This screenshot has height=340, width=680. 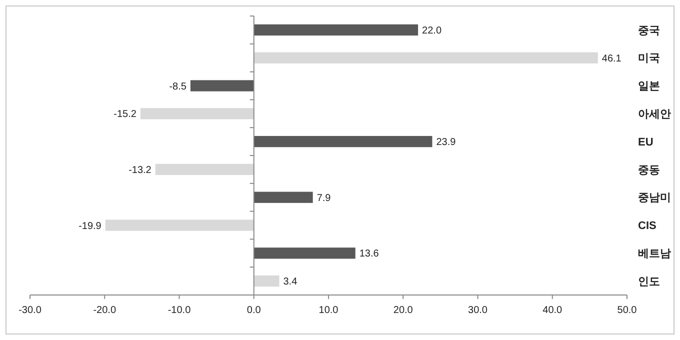 I want to click on x-tick-label: -10.0, so click(x=180, y=310).